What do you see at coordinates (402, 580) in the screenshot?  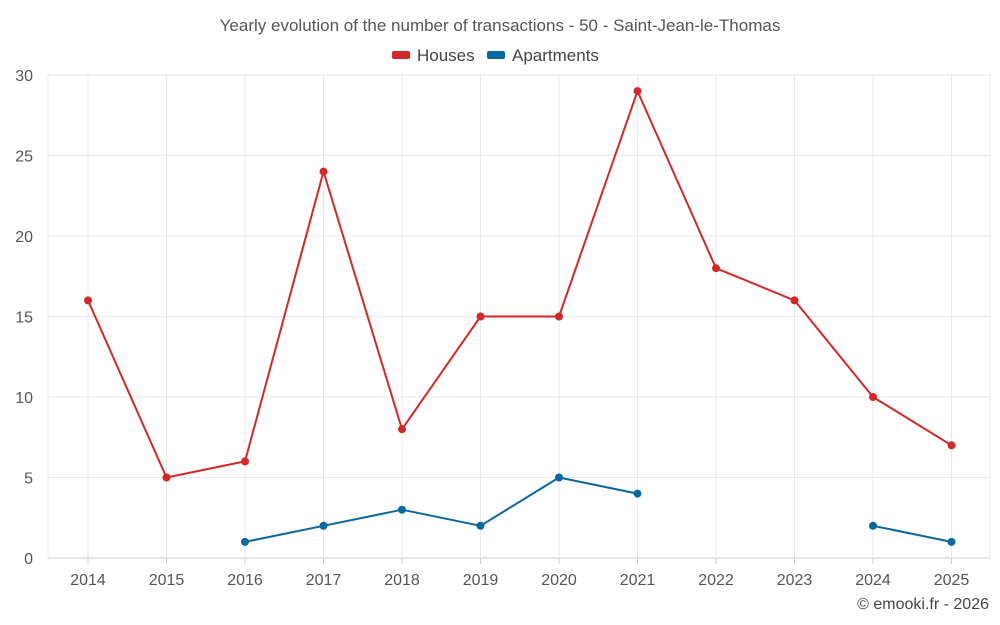 I see `x-tick-label: 2018` at bounding box center [402, 580].